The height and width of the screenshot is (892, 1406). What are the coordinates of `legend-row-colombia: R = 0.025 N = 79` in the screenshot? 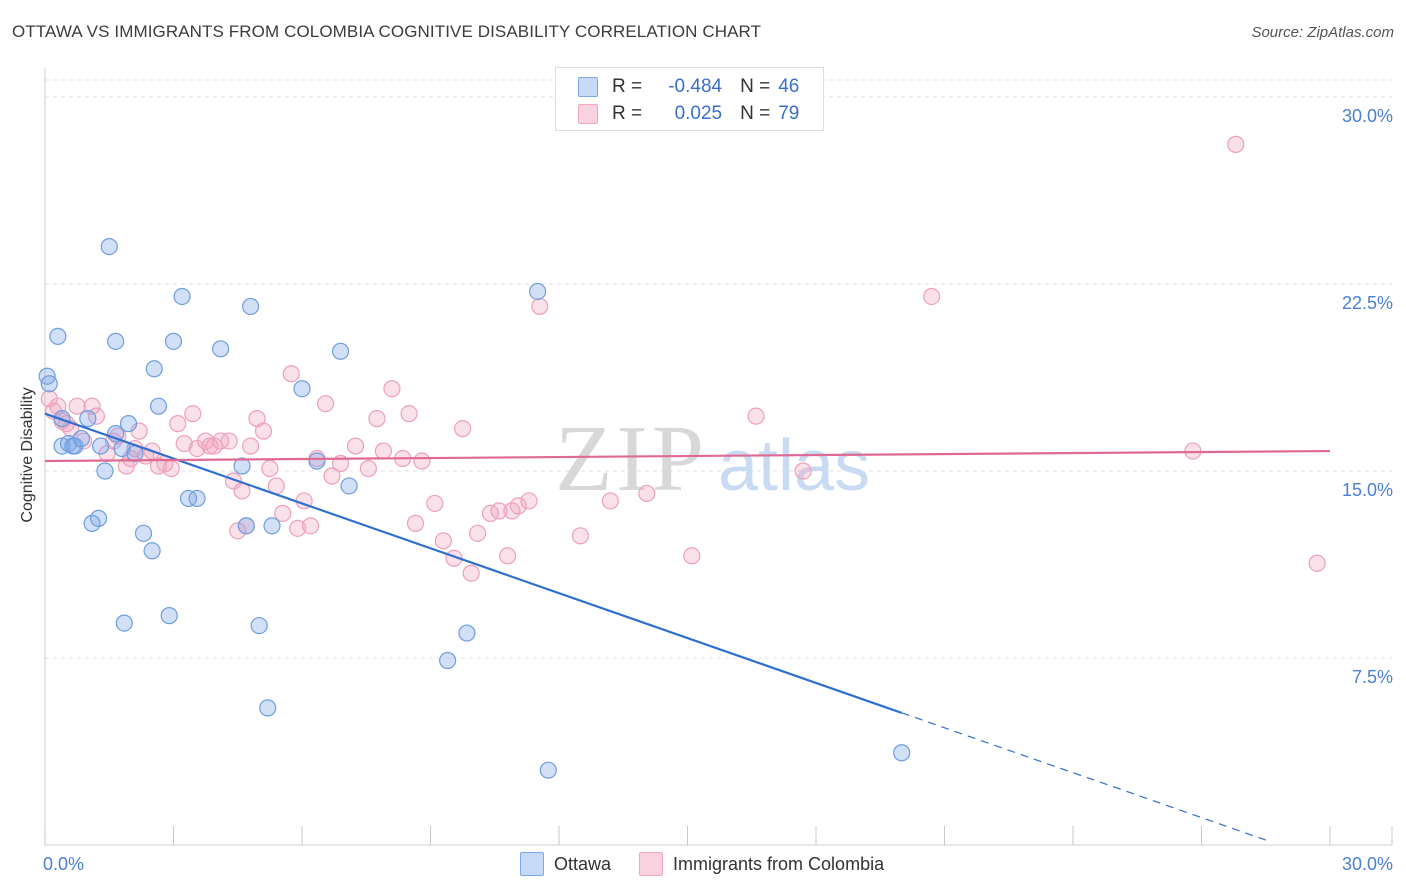 It's located at (688, 114).